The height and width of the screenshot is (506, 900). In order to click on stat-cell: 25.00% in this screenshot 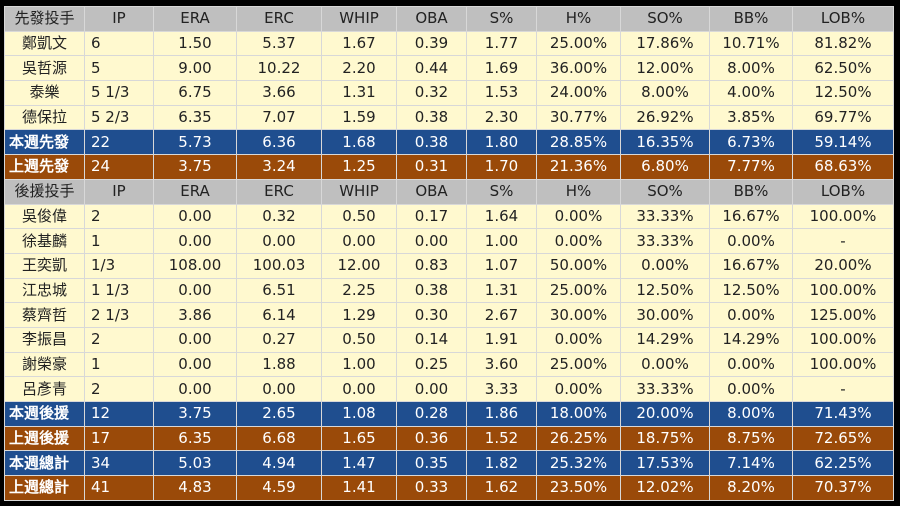, I will do `click(578, 364)`.